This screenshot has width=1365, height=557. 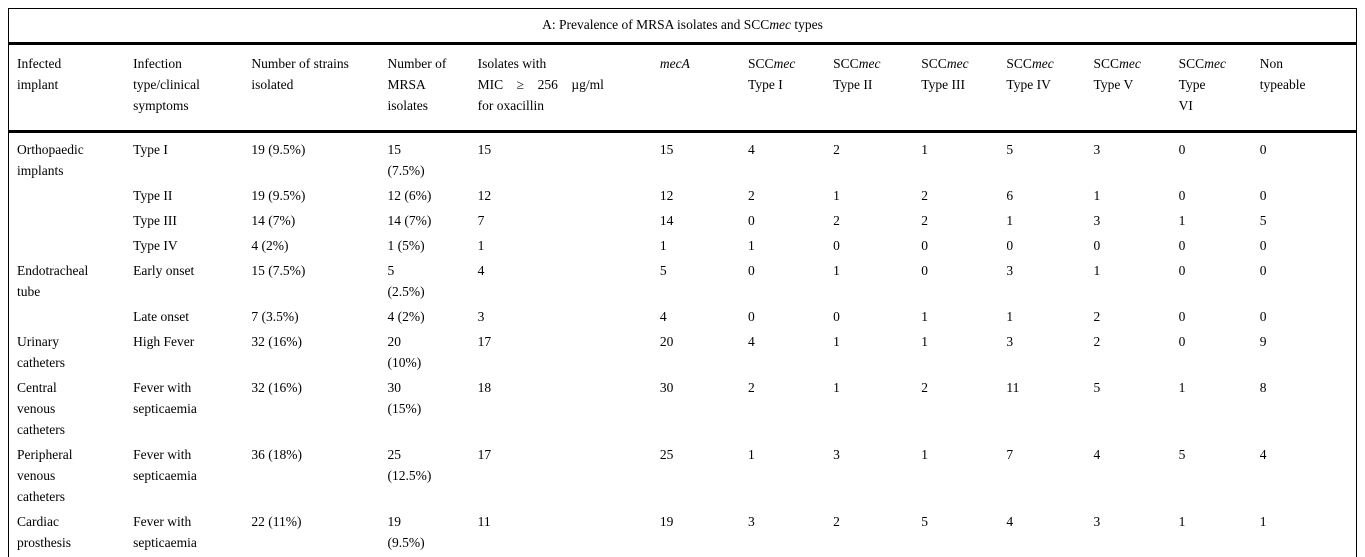 I want to click on table-cell: 20, so click(x=666, y=341).